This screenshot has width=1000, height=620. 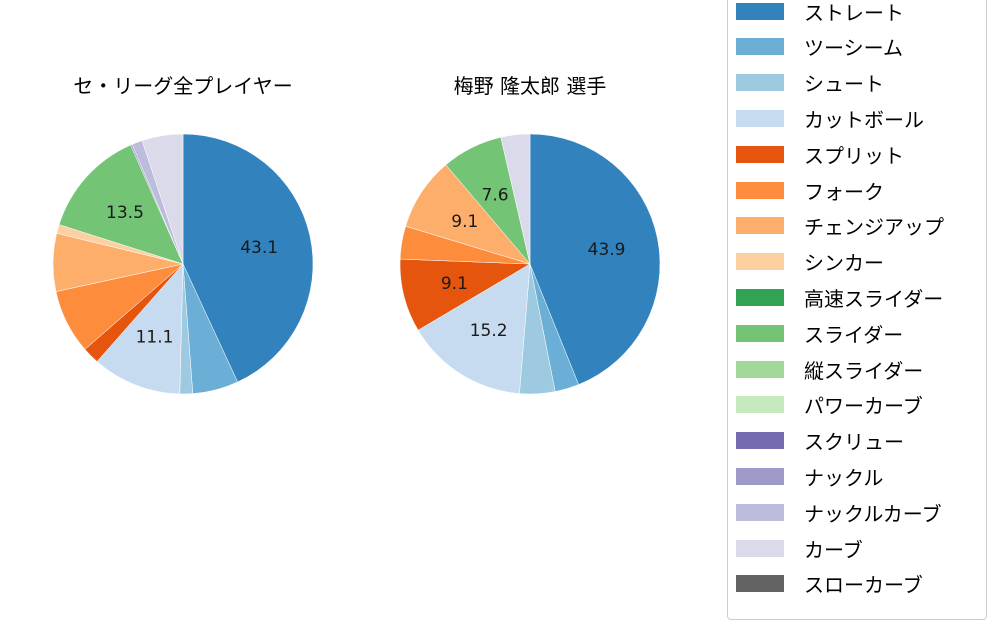 I want to click on pie-data-label: 43.1, so click(x=259, y=248).